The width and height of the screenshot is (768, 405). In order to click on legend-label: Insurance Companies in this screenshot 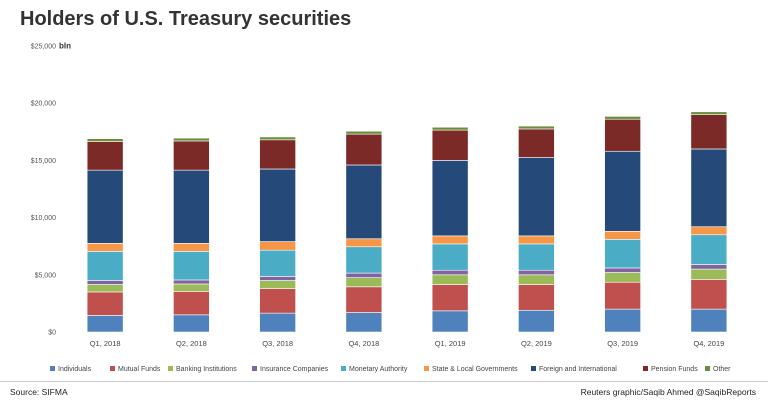, I will do `click(294, 369)`.